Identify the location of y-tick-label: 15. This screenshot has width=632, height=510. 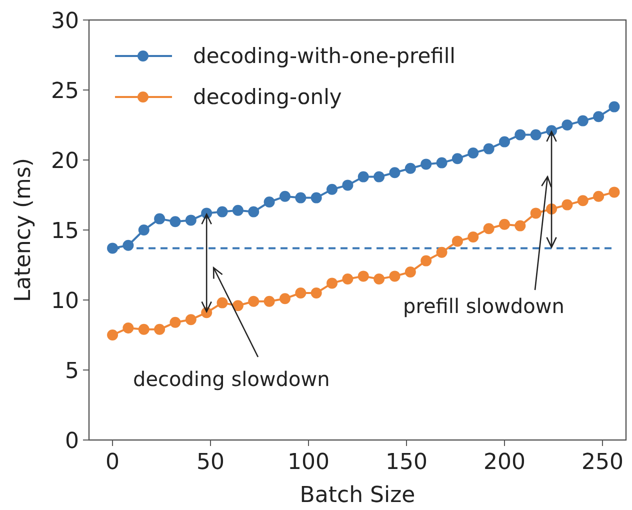
(65, 231).